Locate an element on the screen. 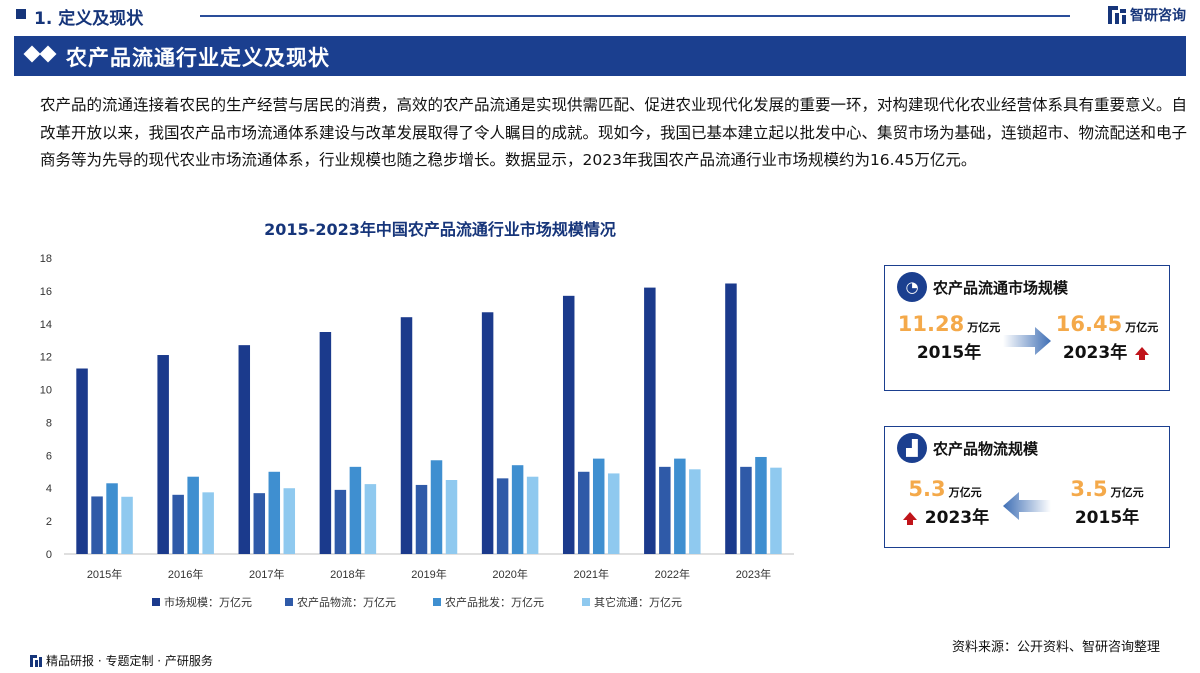 The image size is (1200, 673). x-tick-label: 2015年 is located at coordinates (104, 574).